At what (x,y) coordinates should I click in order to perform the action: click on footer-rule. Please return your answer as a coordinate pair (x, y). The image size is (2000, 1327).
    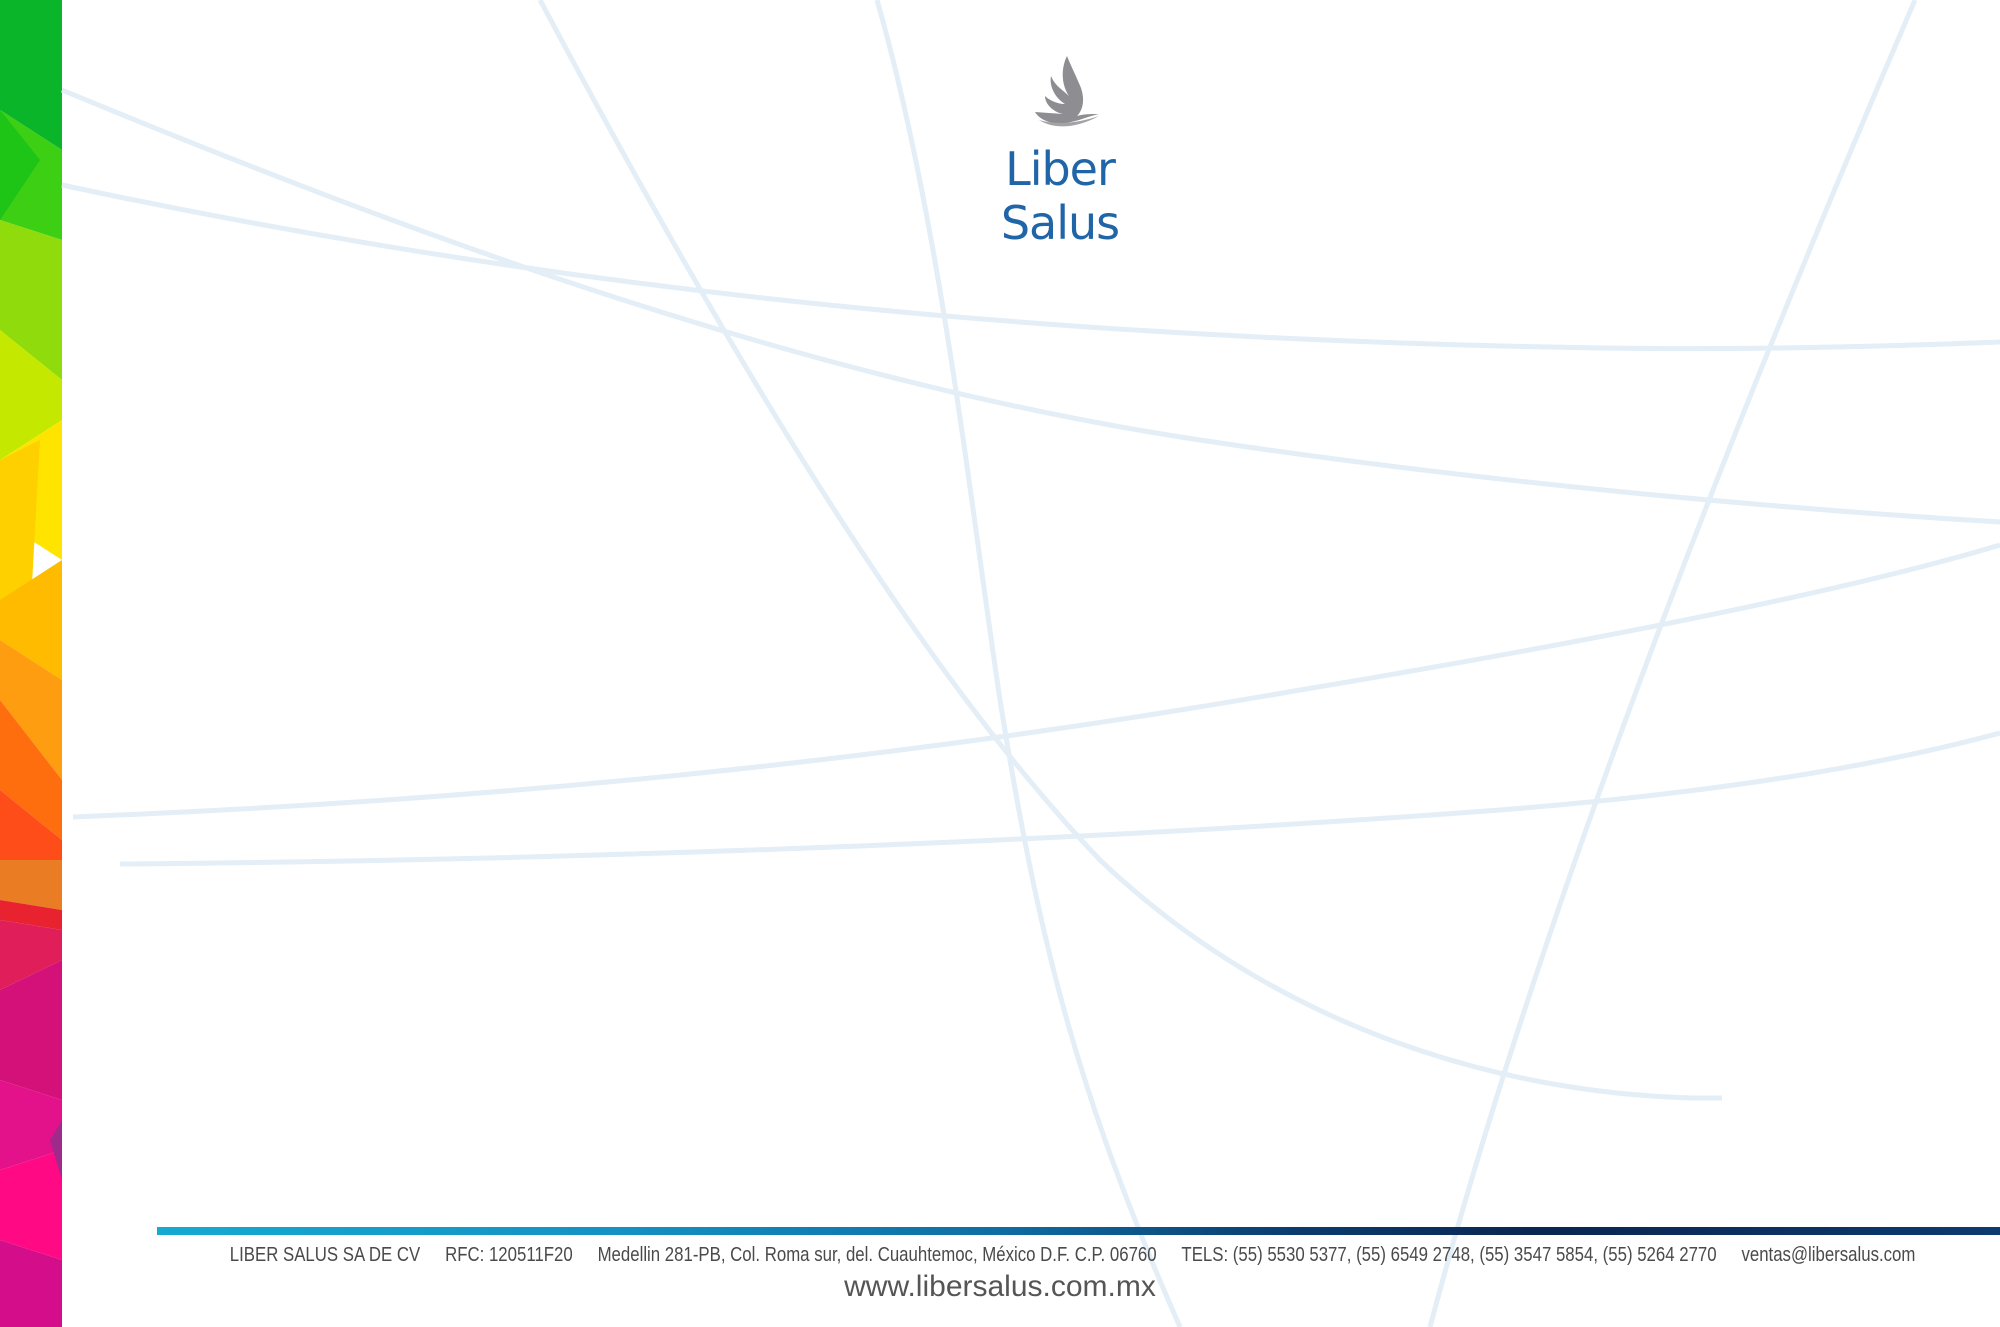
    Looking at the image, I should click on (1078, 1231).